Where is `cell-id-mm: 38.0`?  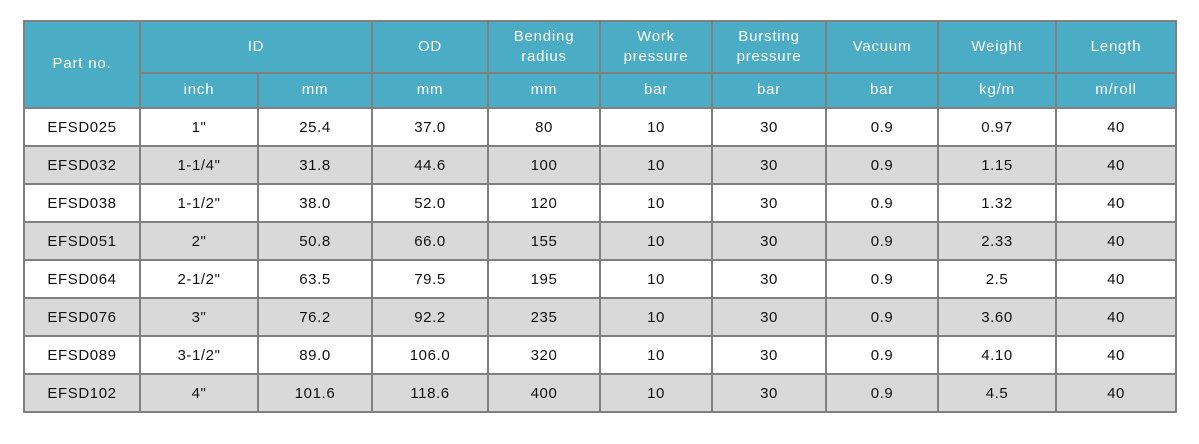 cell-id-mm: 38.0 is located at coordinates (315, 203).